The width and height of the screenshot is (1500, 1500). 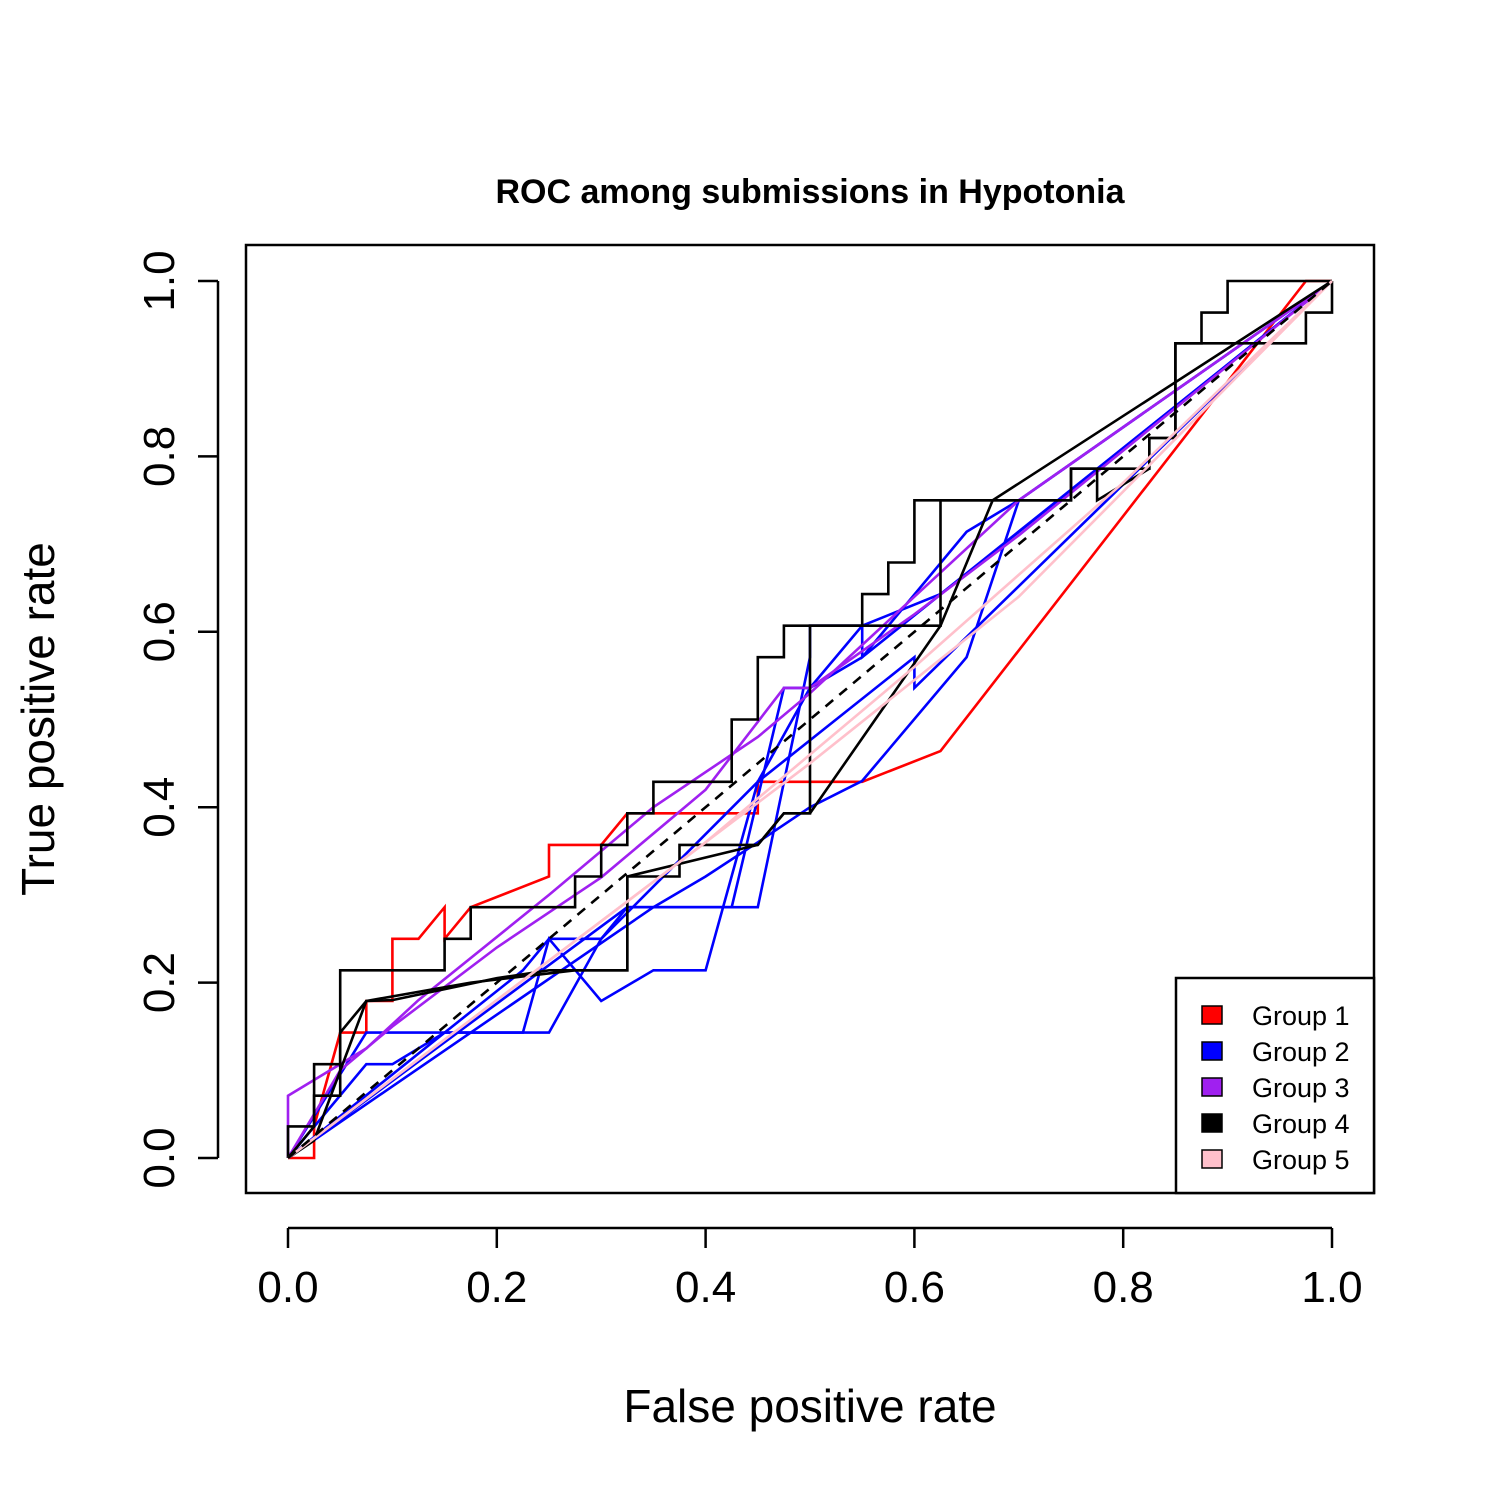 What do you see at coordinates (159, 982) in the screenshot?
I see `y-tick-label: 0.2` at bounding box center [159, 982].